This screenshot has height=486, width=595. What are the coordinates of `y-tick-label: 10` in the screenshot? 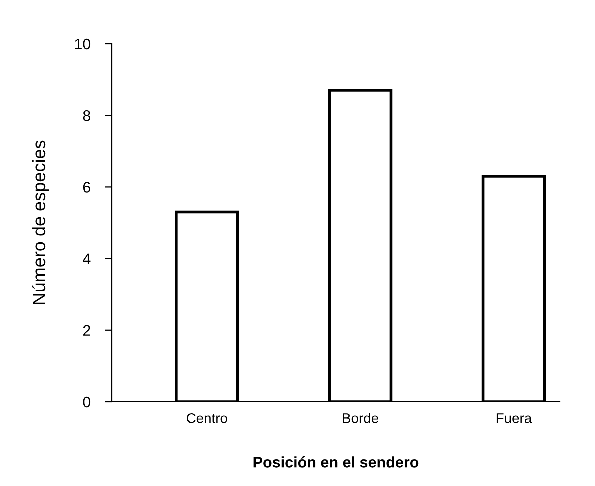 It's located at (83, 44).